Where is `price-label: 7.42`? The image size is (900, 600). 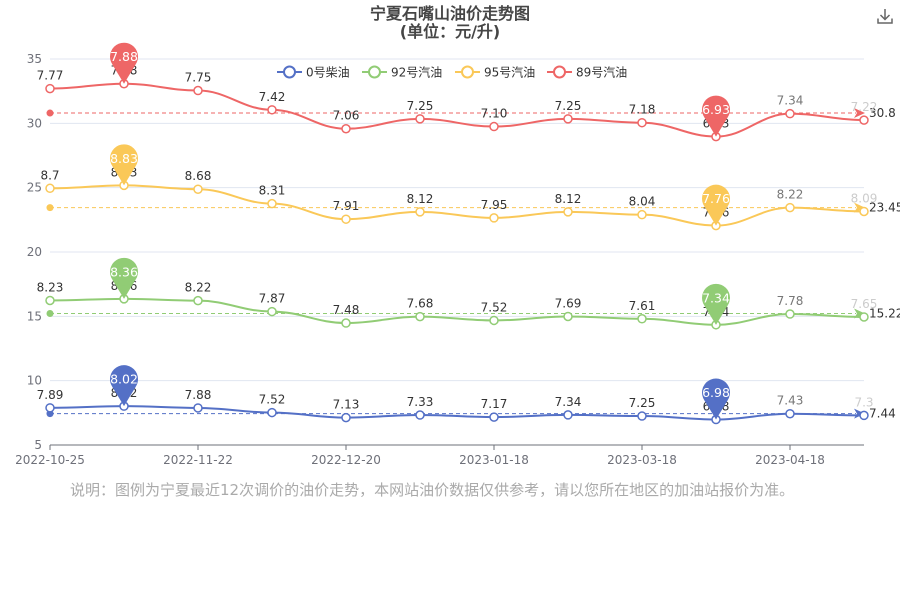 price-label: 7.42 is located at coordinates (272, 97).